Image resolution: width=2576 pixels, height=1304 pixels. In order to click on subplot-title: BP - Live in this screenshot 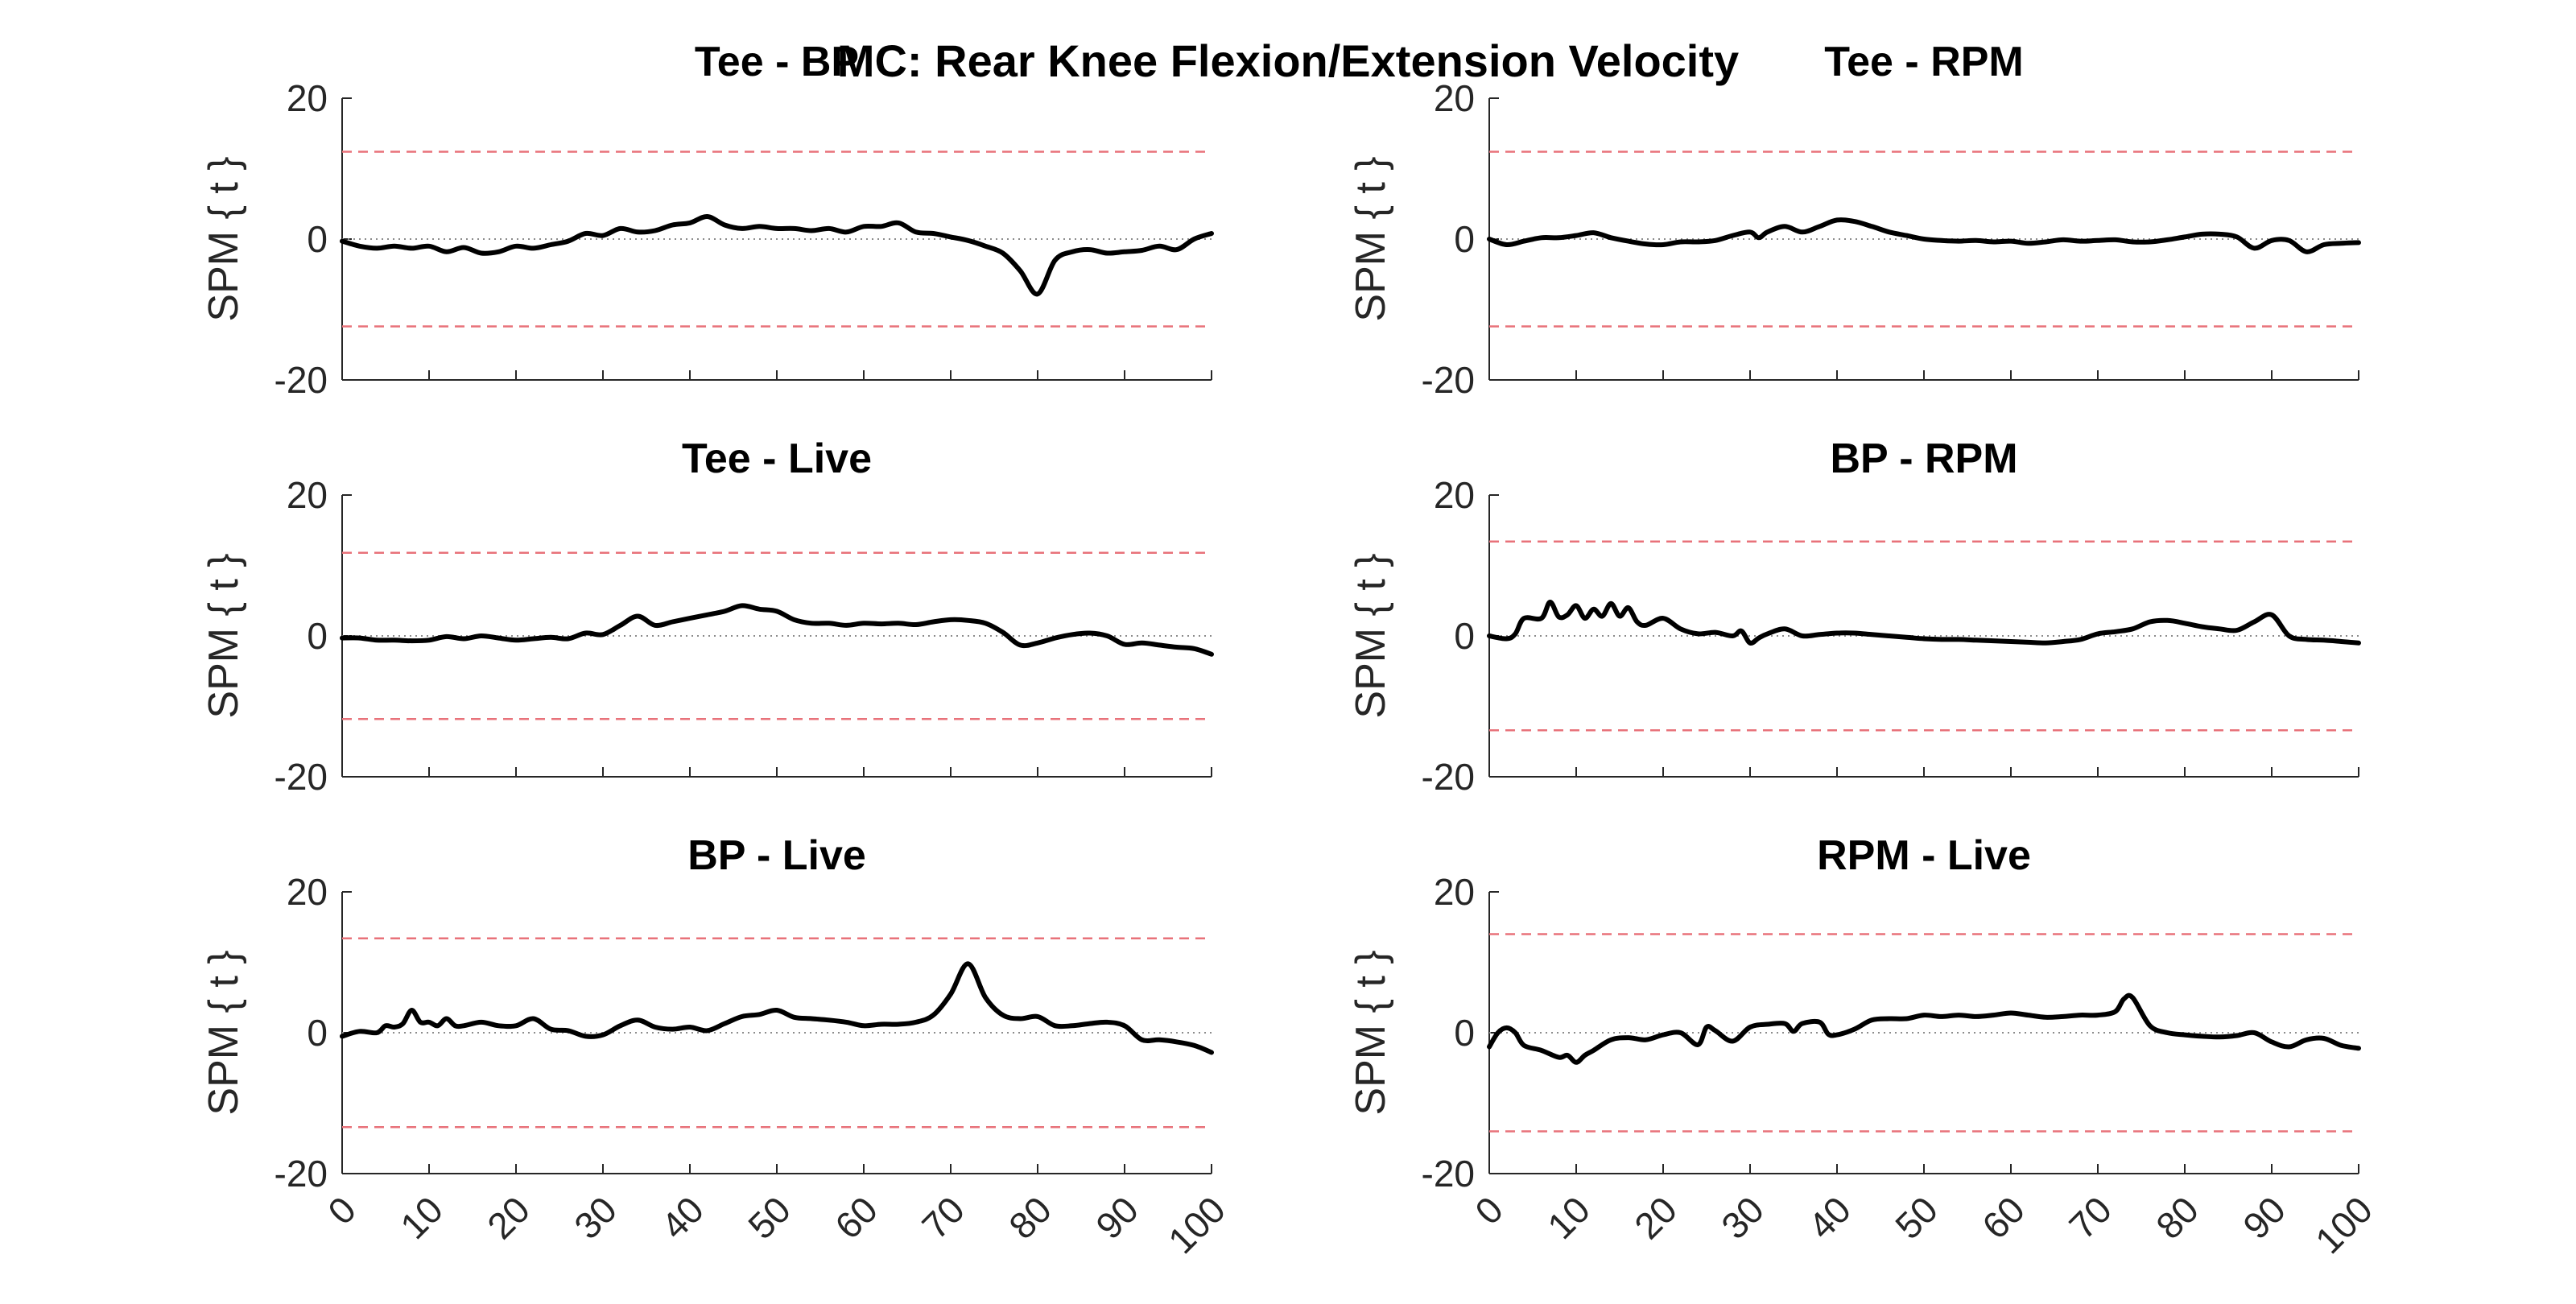, I will do `click(776, 855)`.